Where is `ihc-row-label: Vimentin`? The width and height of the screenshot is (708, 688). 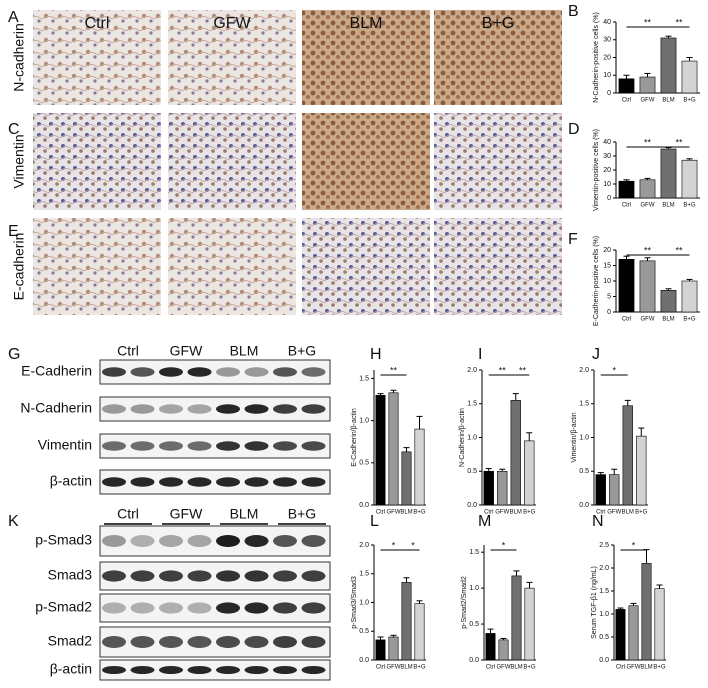 ihc-row-label: Vimentin is located at coordinates (19, 161).